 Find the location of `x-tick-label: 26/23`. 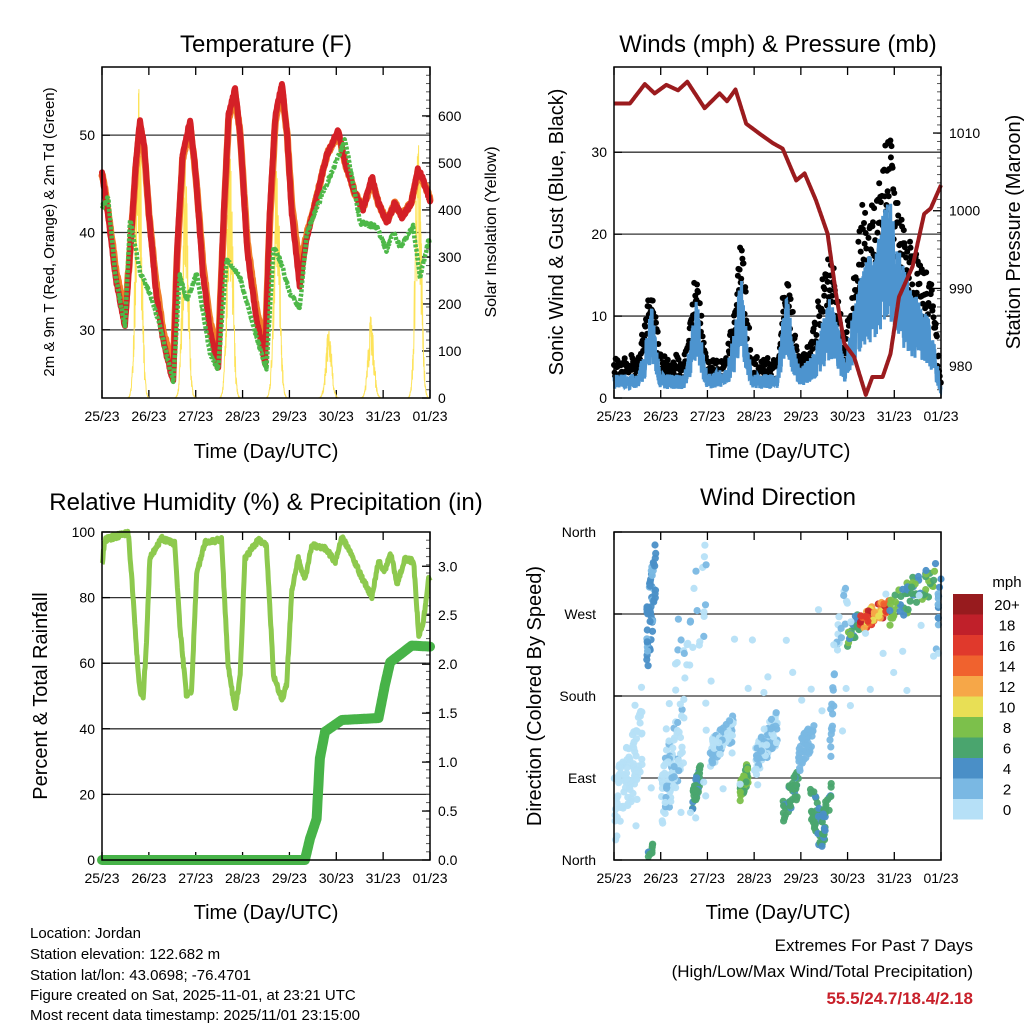

x-tick-label: 26/23 is located at coordinates (148, 878).